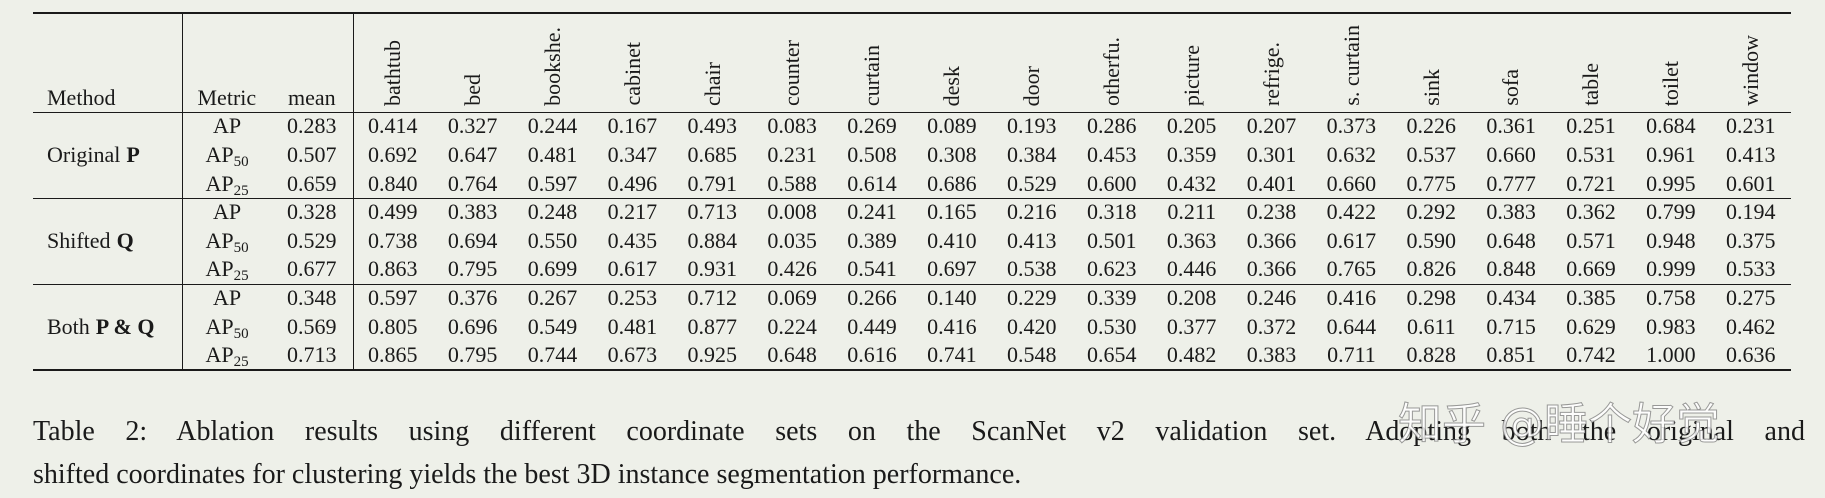 Image resolution: width=1825 pixels, height=498 pixels. I want to click on cell: 0.035, so click(792, 240).